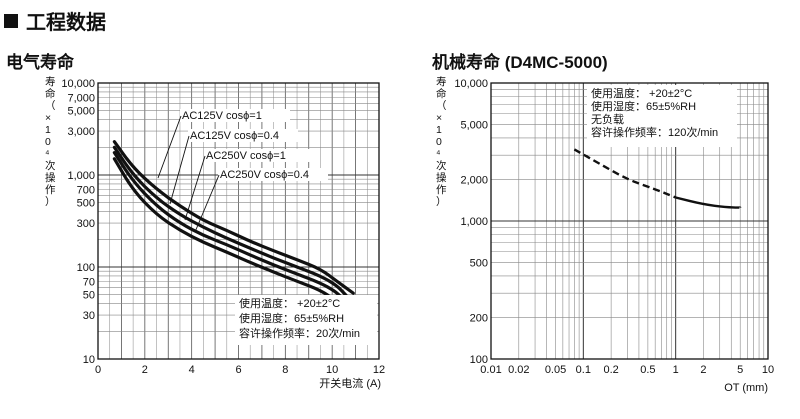 This screenshot has height=419, width=800. Describe the element at coordinates (740, 370) in the screenshot. I see `x-tick-label: 5` at that location.